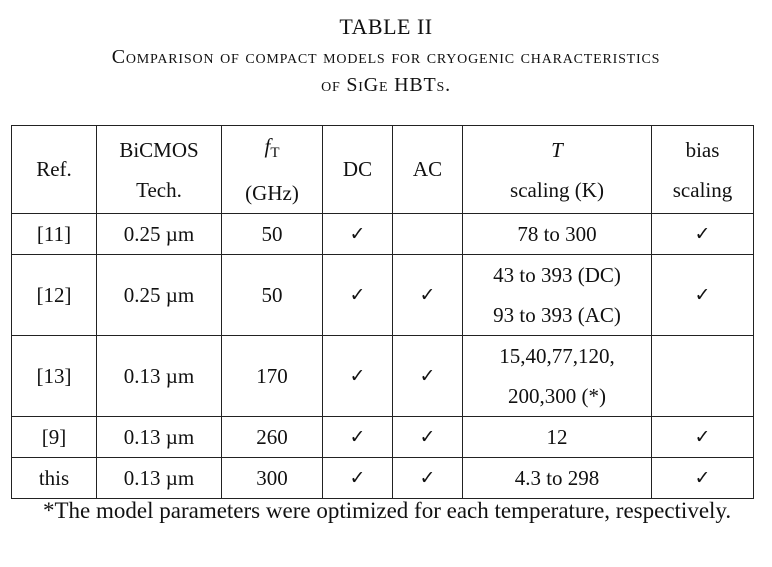 Image resolution: width=772 pixels, height=567 pixels. Describe the element at coordinates (357, 169) in the screenshot. I see `header-dc: DC` at that location.